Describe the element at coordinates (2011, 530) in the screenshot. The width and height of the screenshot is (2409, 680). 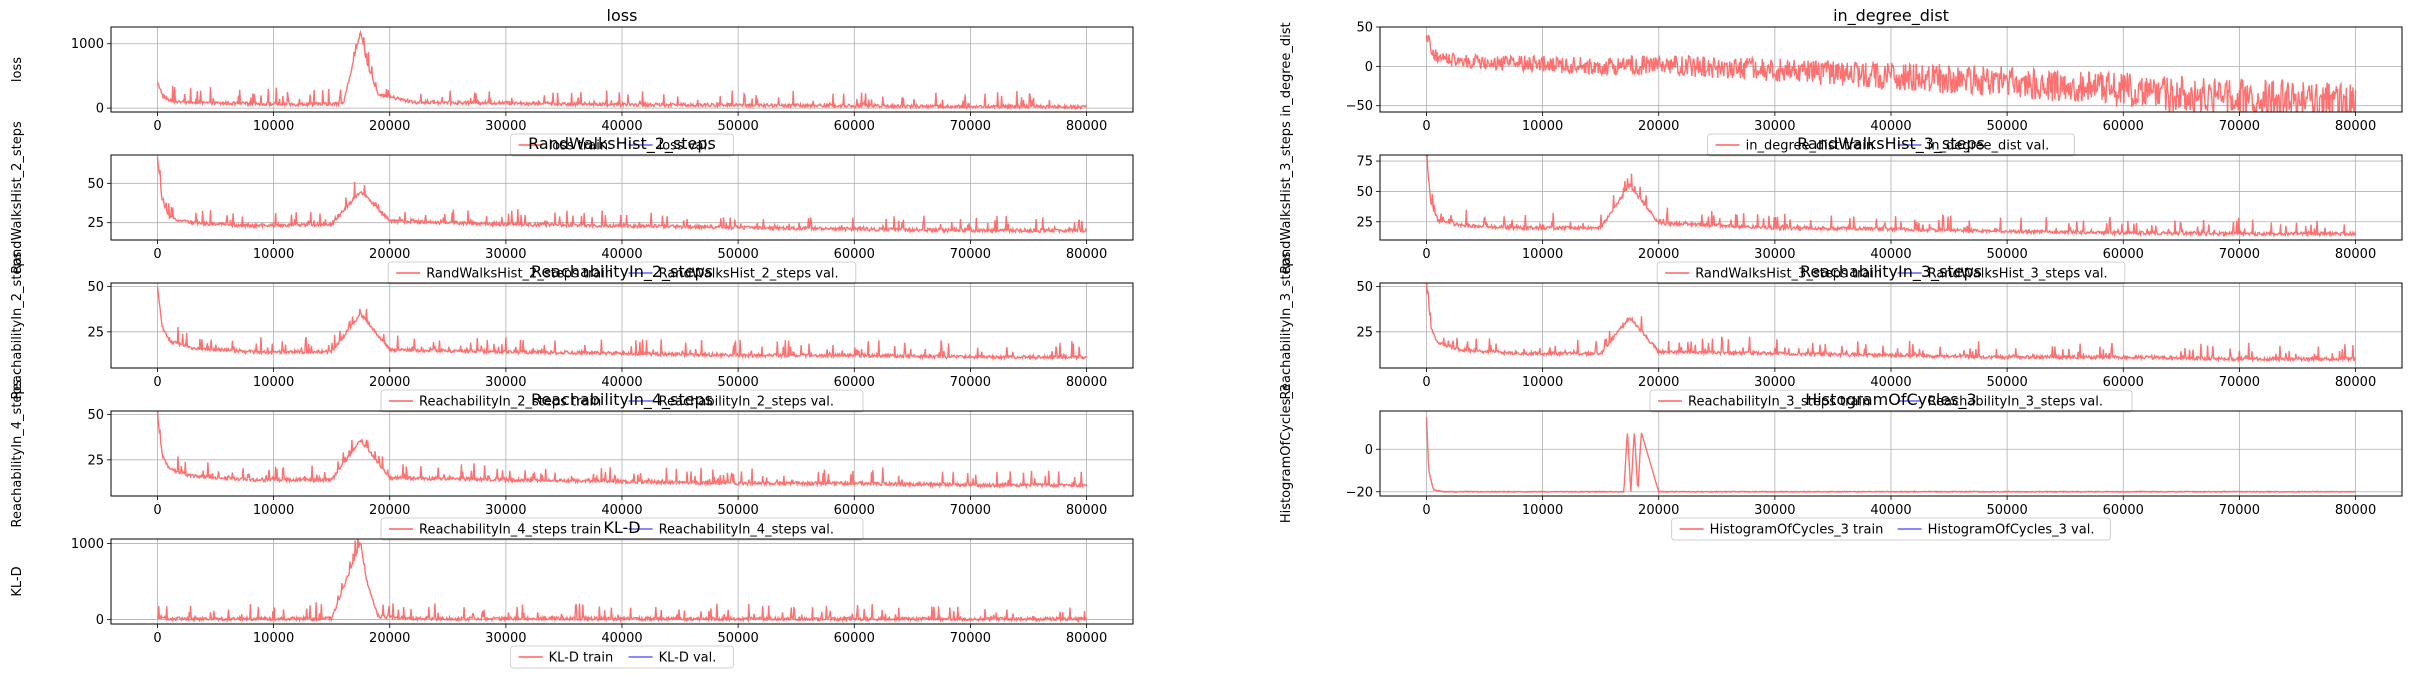
I see `legend-entry: HistogramOfCycles_3 val.` at that location.